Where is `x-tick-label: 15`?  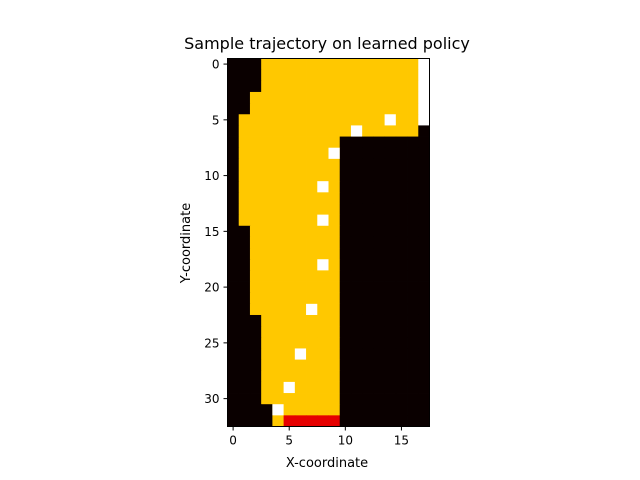 x-tick-label: 15 is located at coordinates (401, 441).